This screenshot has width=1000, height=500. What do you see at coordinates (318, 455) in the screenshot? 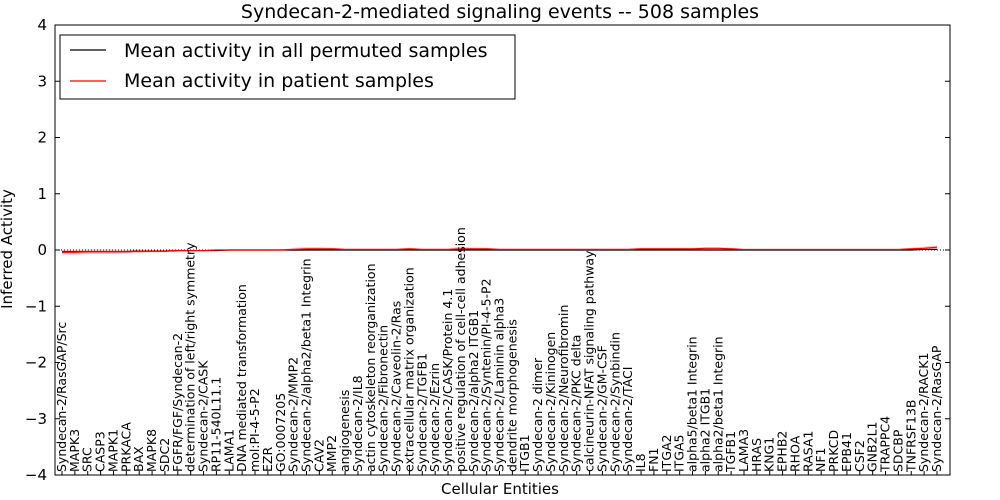
I see `x-tick-label: CAV2` at bounding box center [318, 455].